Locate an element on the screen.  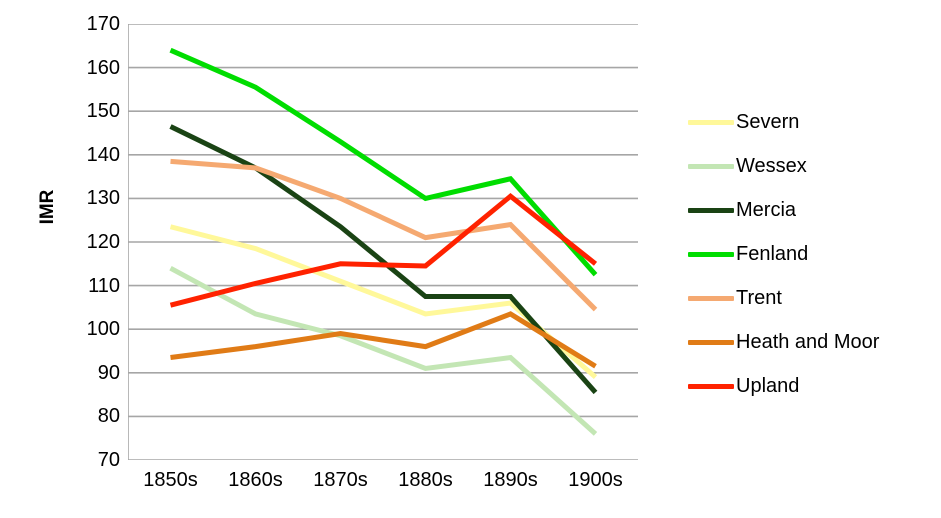
legend-item-trent: Trent is located at coordinates (808, 298).